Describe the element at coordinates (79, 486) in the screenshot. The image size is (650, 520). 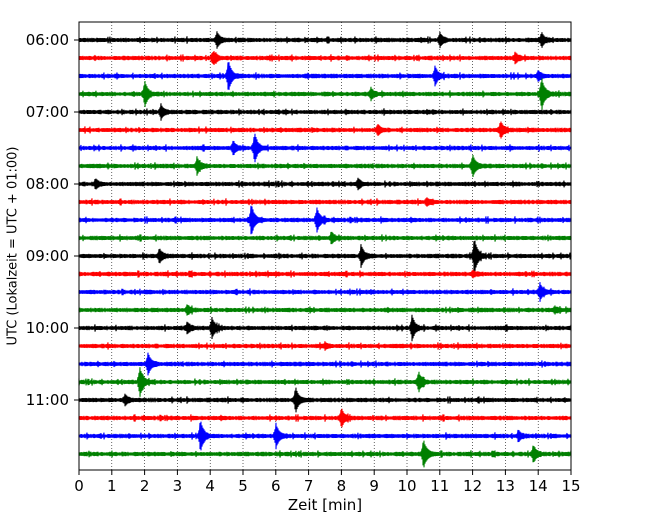
I see `x-tick-label-0: 0` at that location.